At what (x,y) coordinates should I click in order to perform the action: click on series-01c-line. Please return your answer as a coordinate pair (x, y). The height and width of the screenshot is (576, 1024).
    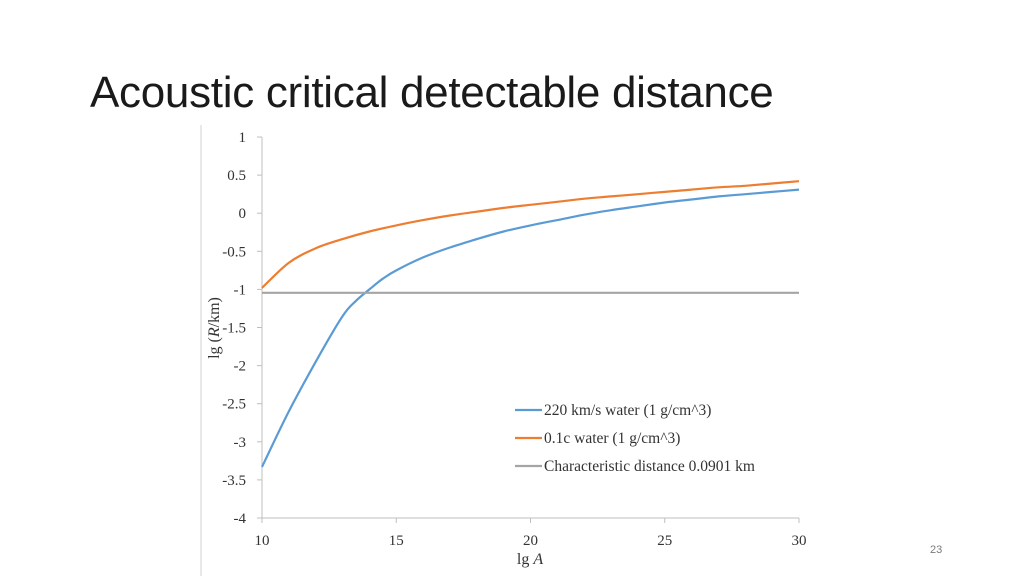
    Looking at the image, I should click on (530, 234).